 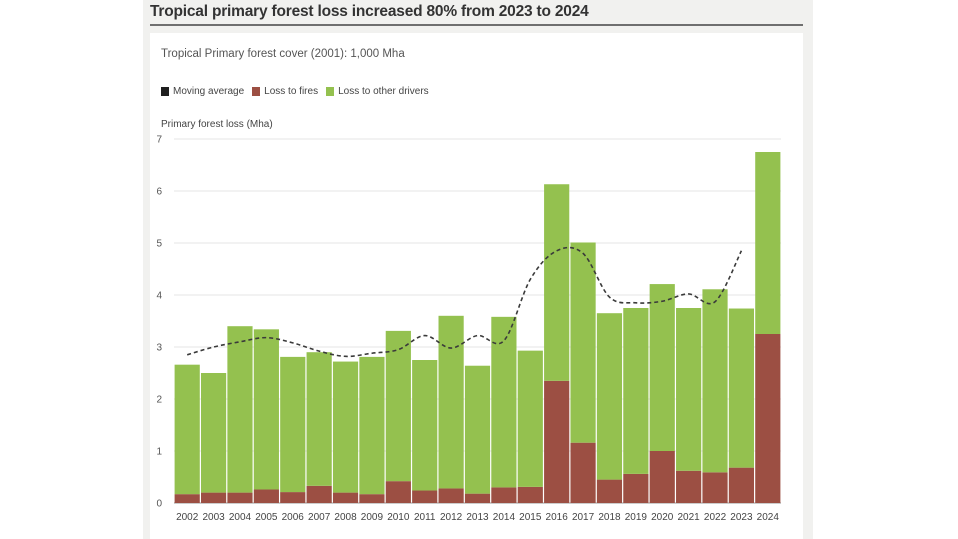 What do you see at coordinates (398, 517) in the screenshot?
I see `x-tick-label: 2010` at bounding box center [398, 517].